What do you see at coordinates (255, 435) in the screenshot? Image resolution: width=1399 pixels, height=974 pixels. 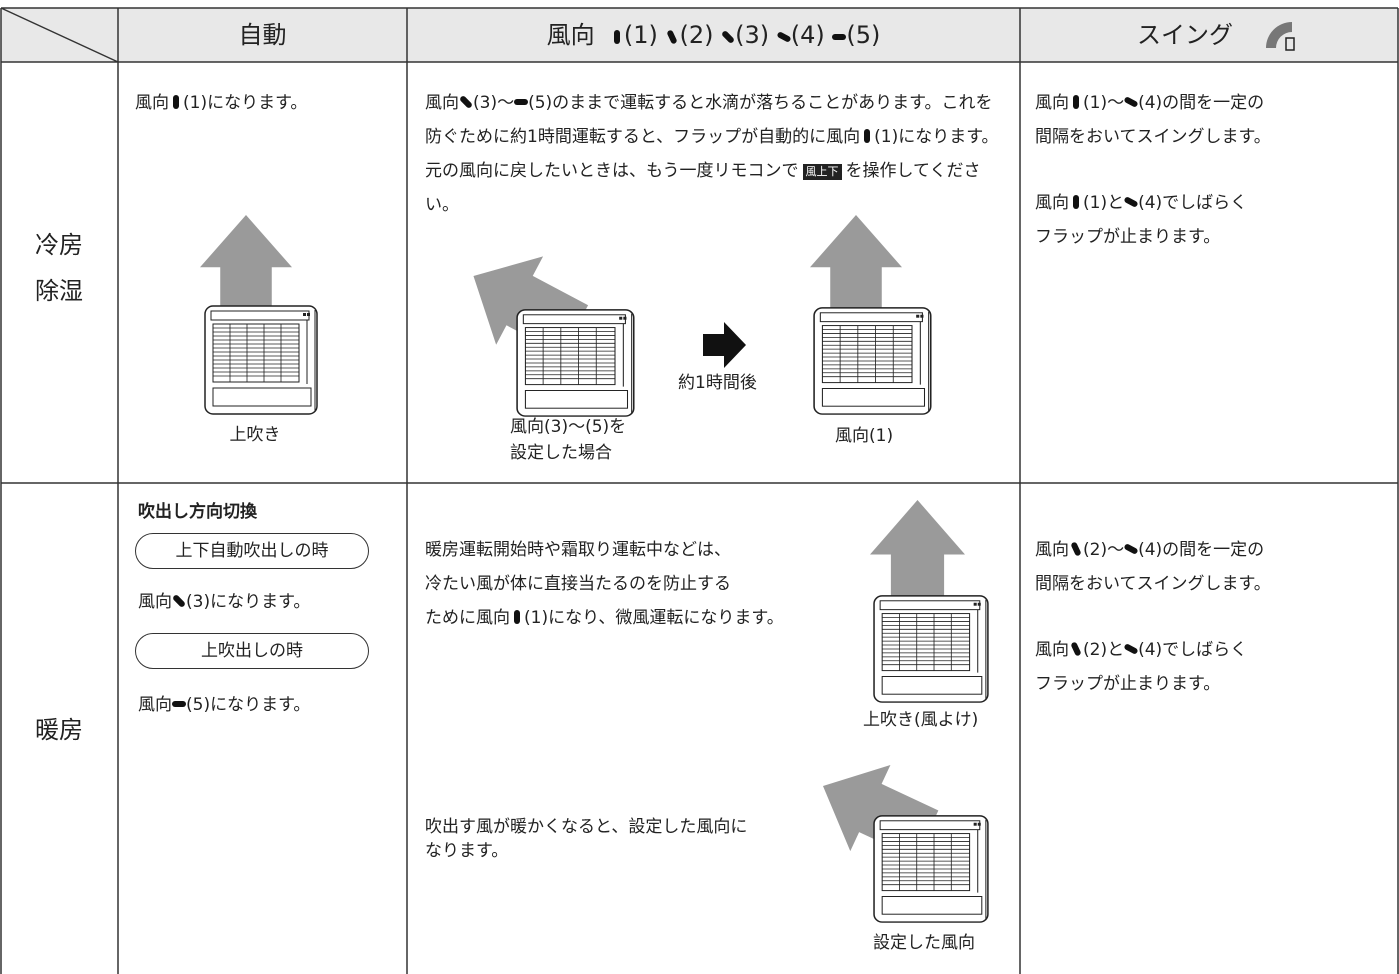 I see `caption: 上吹き` at bounding box center [255, 435].